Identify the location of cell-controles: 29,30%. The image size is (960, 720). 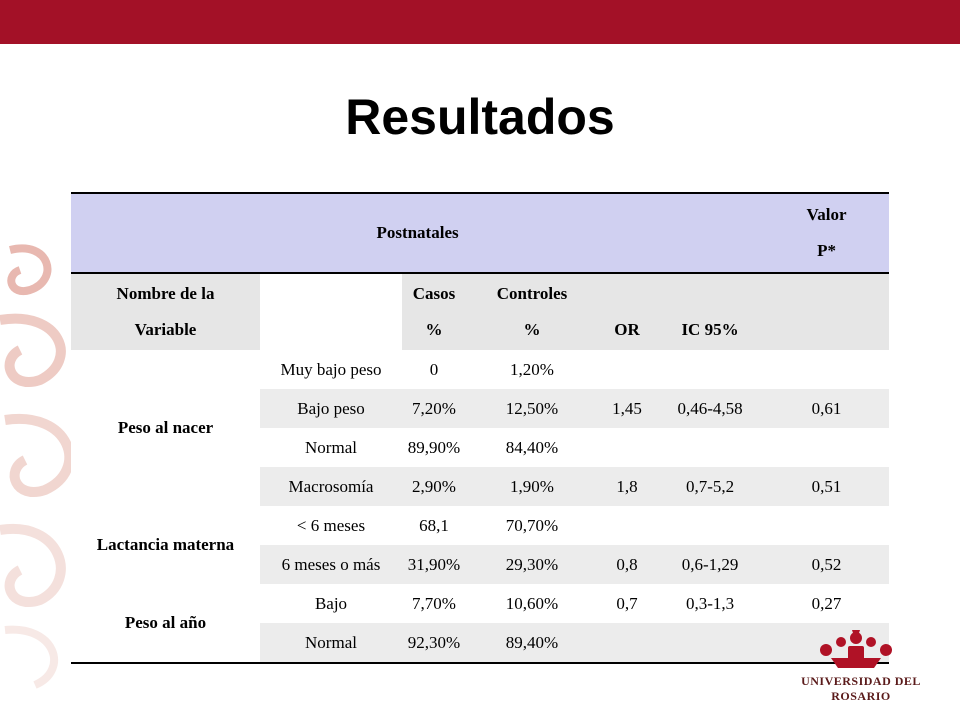
(532, 564).